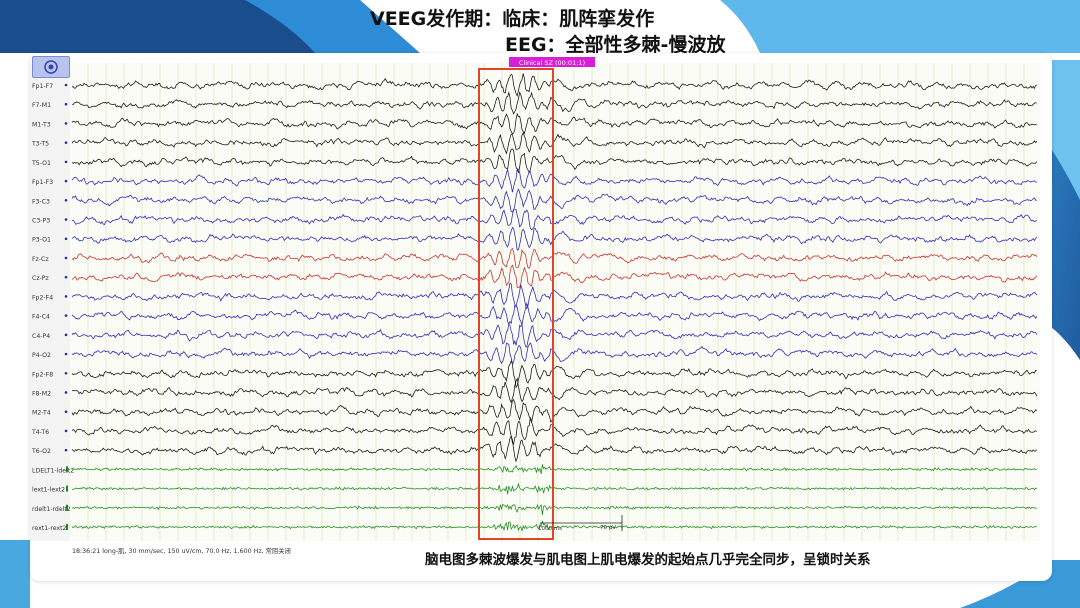  Describe the element at coordinates (41, 201) in the screenshot. I see `channel-label: F3-C3` at that location.